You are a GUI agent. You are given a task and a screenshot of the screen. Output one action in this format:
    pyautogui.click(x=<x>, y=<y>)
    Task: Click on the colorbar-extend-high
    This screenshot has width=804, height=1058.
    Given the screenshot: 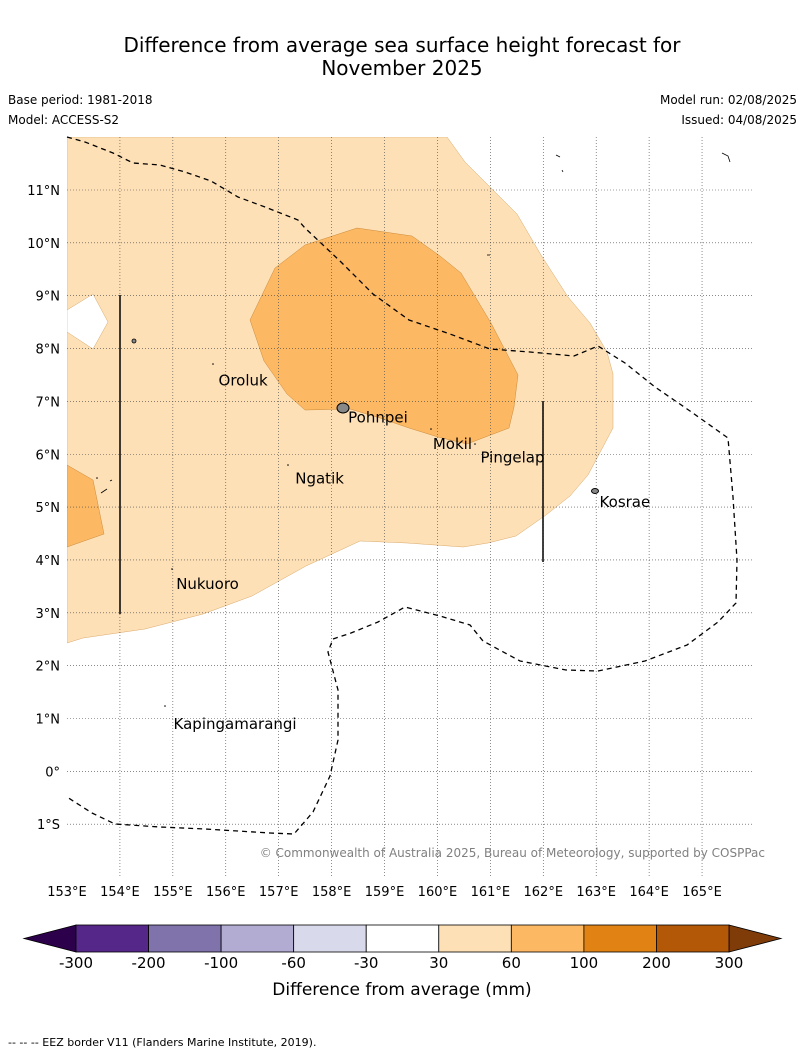 What is the action you would take?
    pyautogui.click(x=755, y=938)
    